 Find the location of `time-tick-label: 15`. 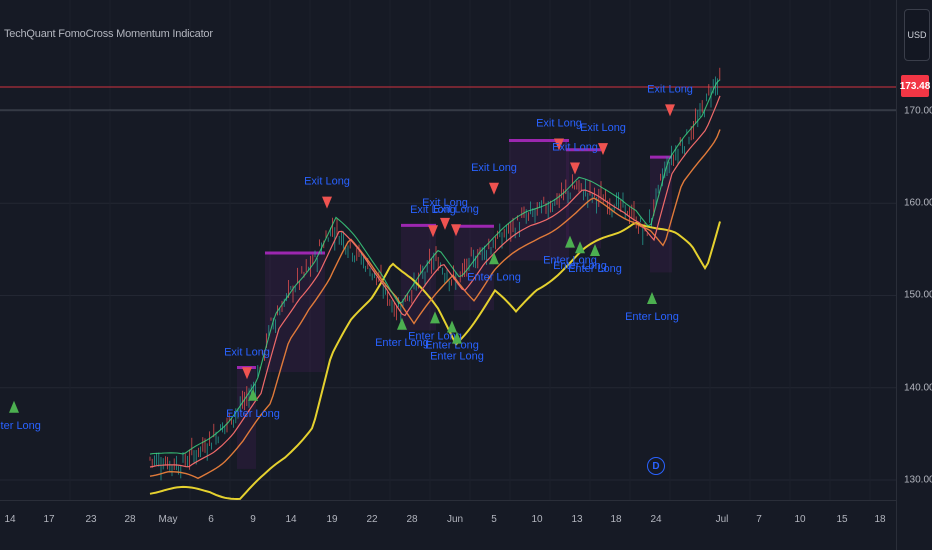

time-tick-label: 15 is located at coordinates (842, 519).